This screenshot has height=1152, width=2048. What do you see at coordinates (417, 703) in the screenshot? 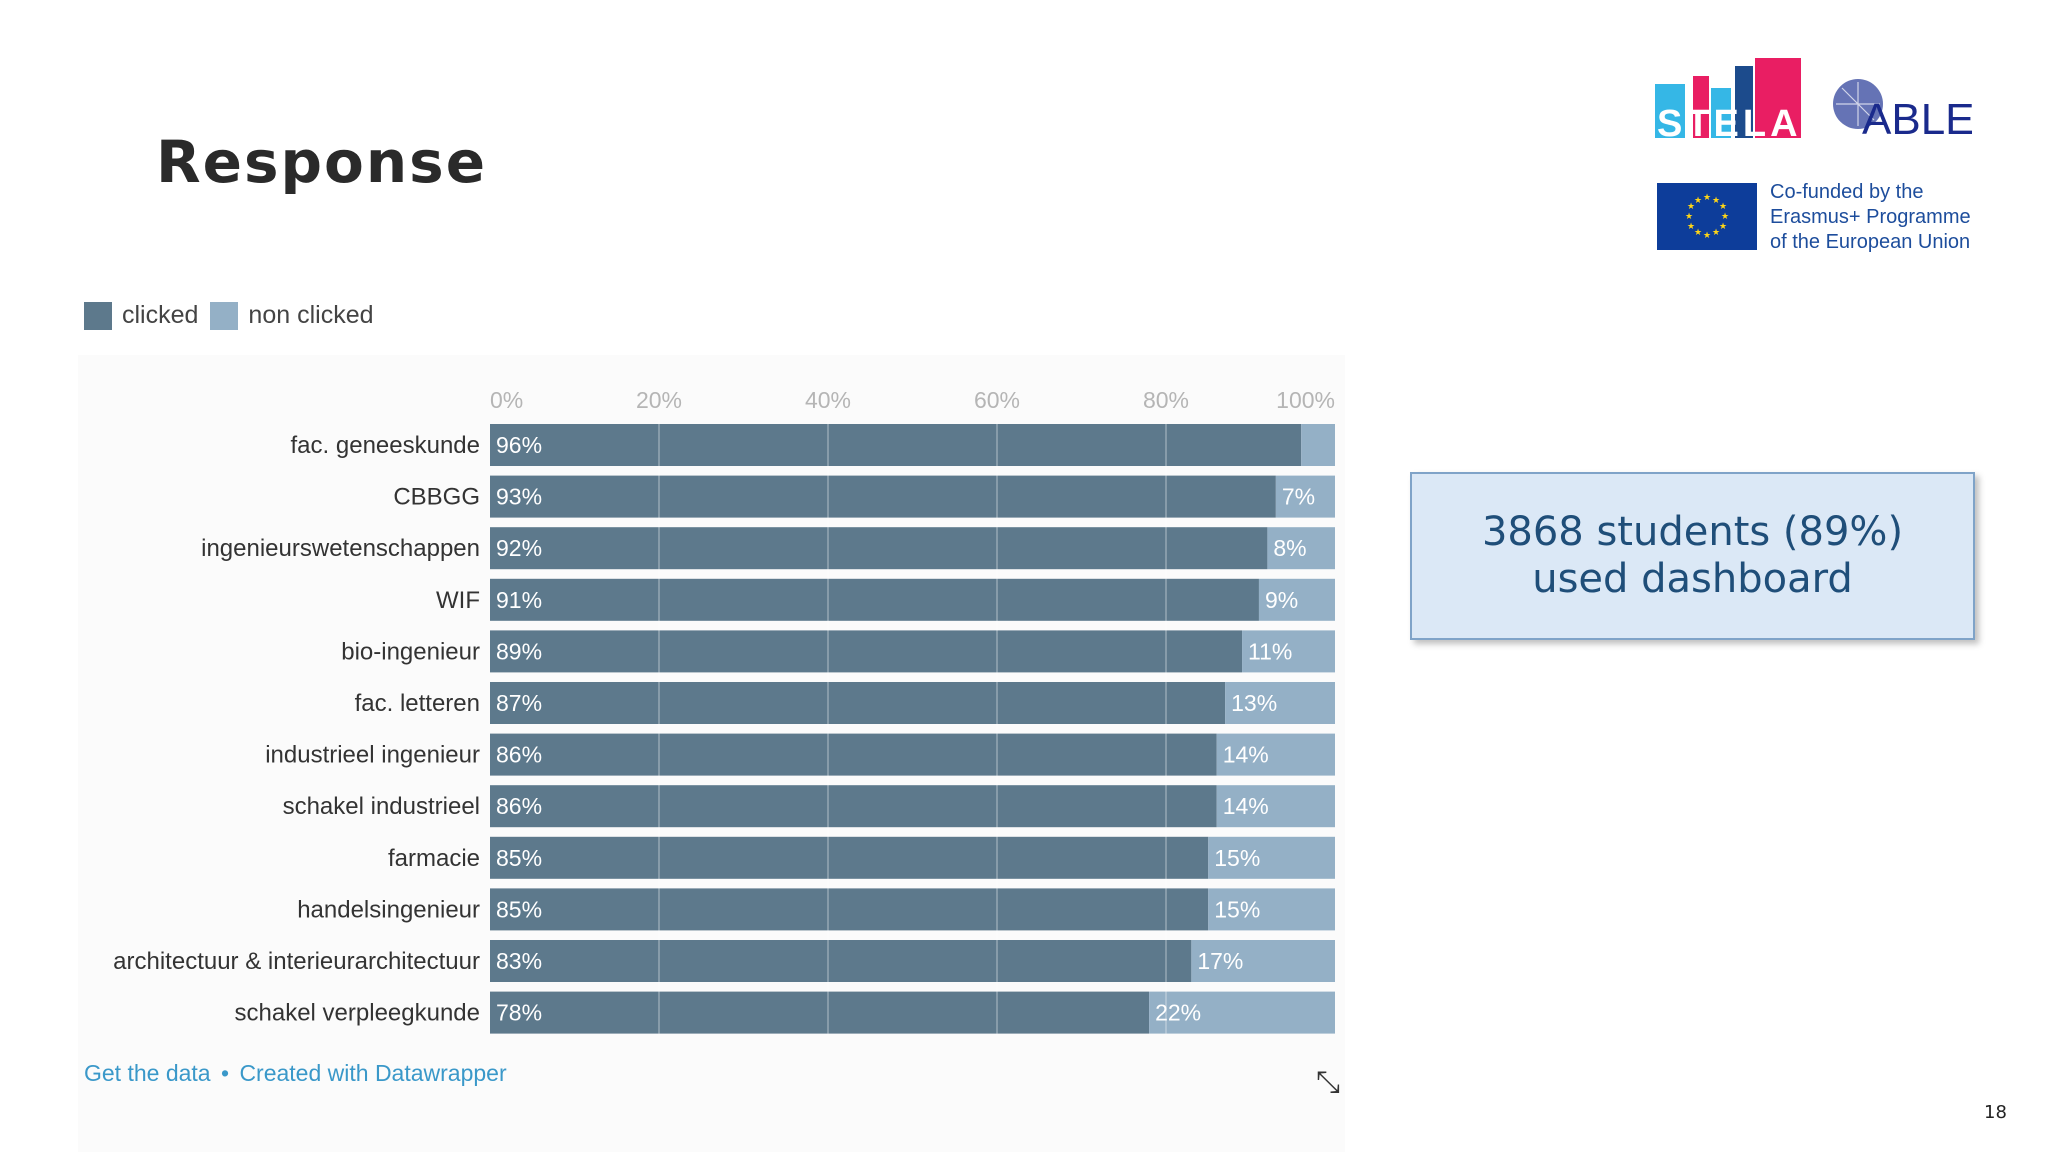
I see `category-label: fac. letteren` at bounding box center [417, 703].